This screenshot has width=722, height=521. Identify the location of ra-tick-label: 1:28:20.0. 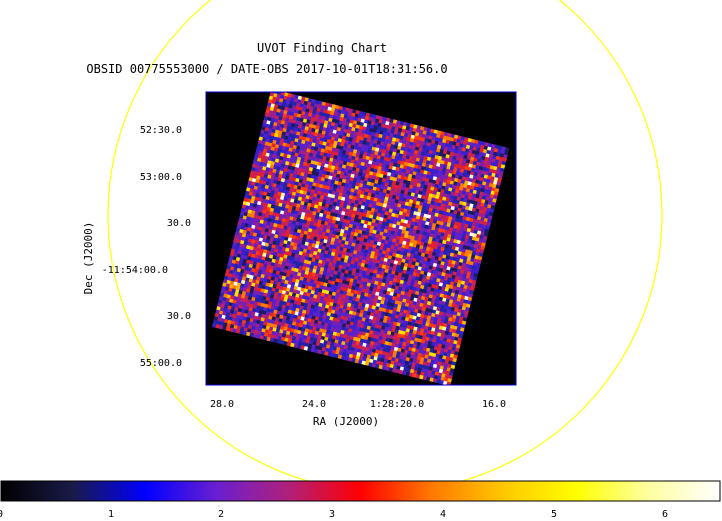
(397, 404).